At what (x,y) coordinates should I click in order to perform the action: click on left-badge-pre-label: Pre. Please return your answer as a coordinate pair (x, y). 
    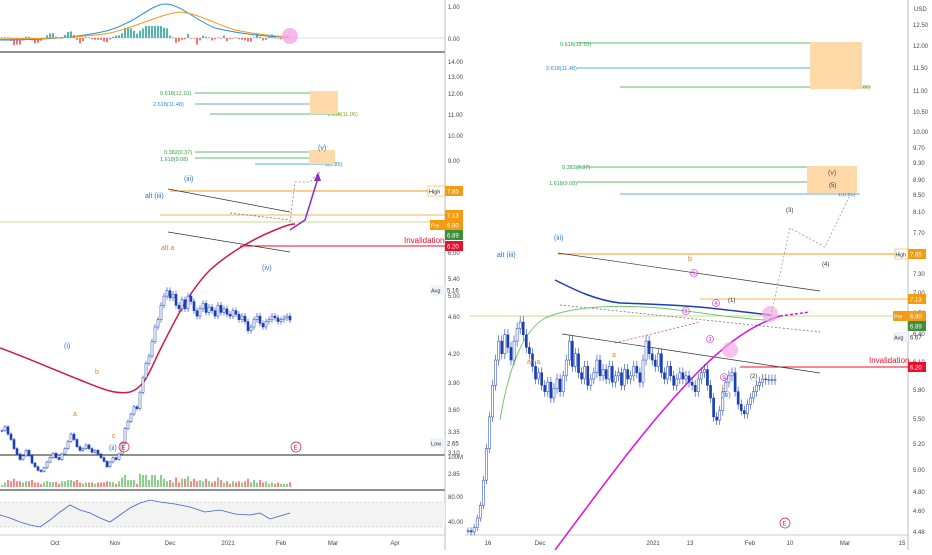
    Looking at the image, I should click on (435, 227).